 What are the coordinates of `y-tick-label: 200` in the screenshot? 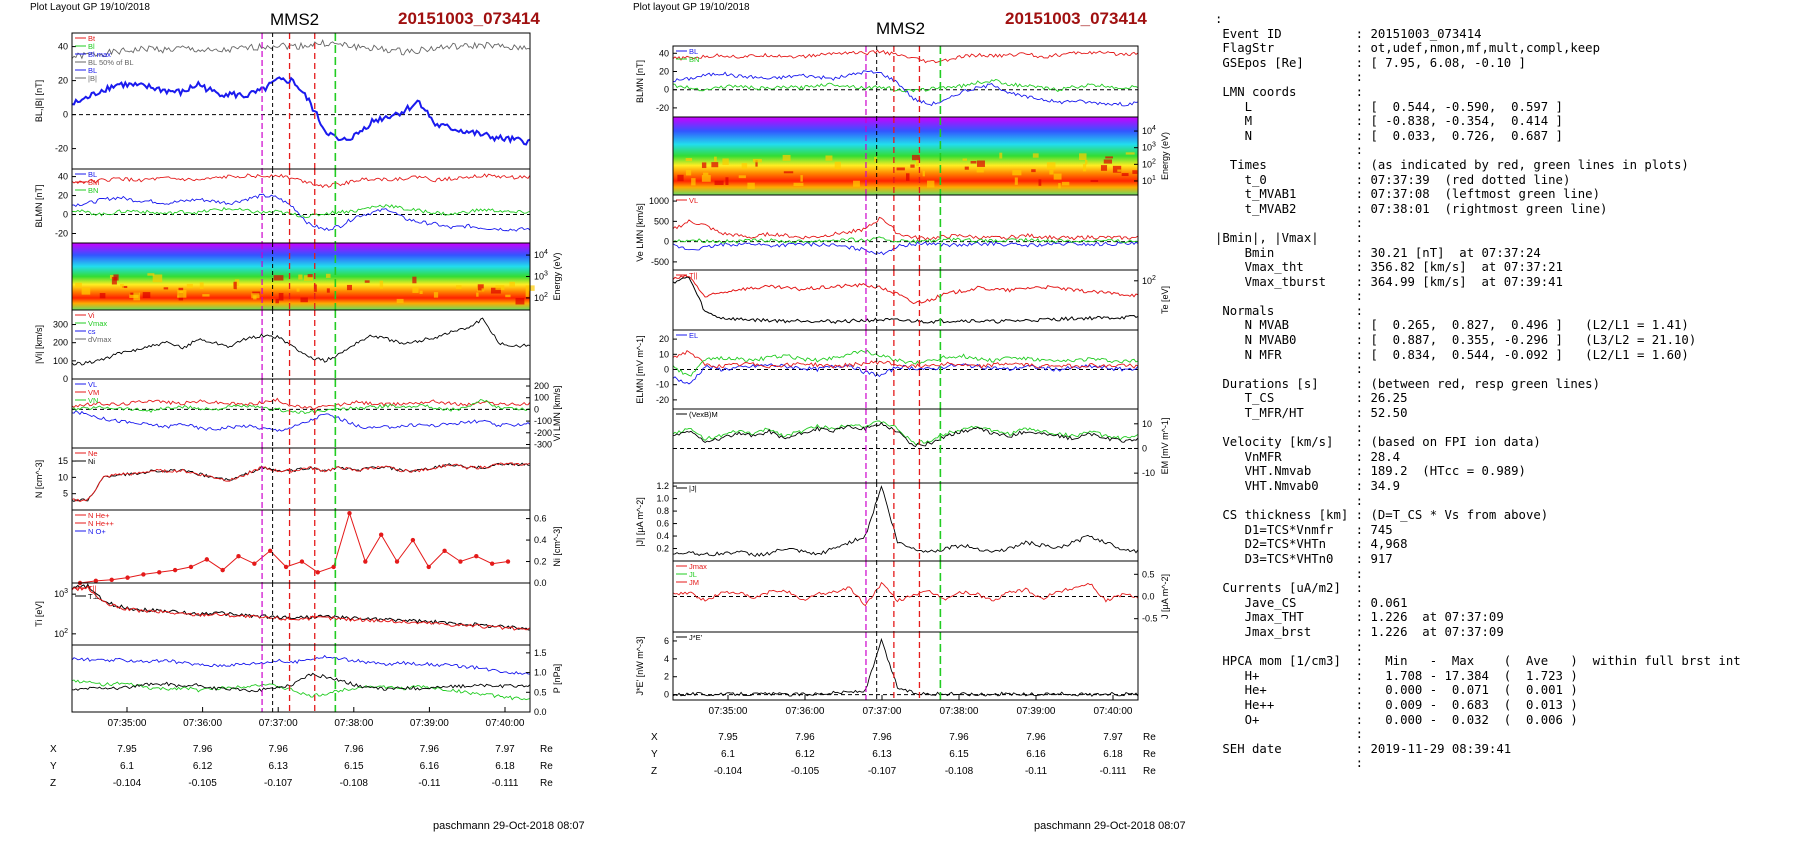 It's located at (541, 386).